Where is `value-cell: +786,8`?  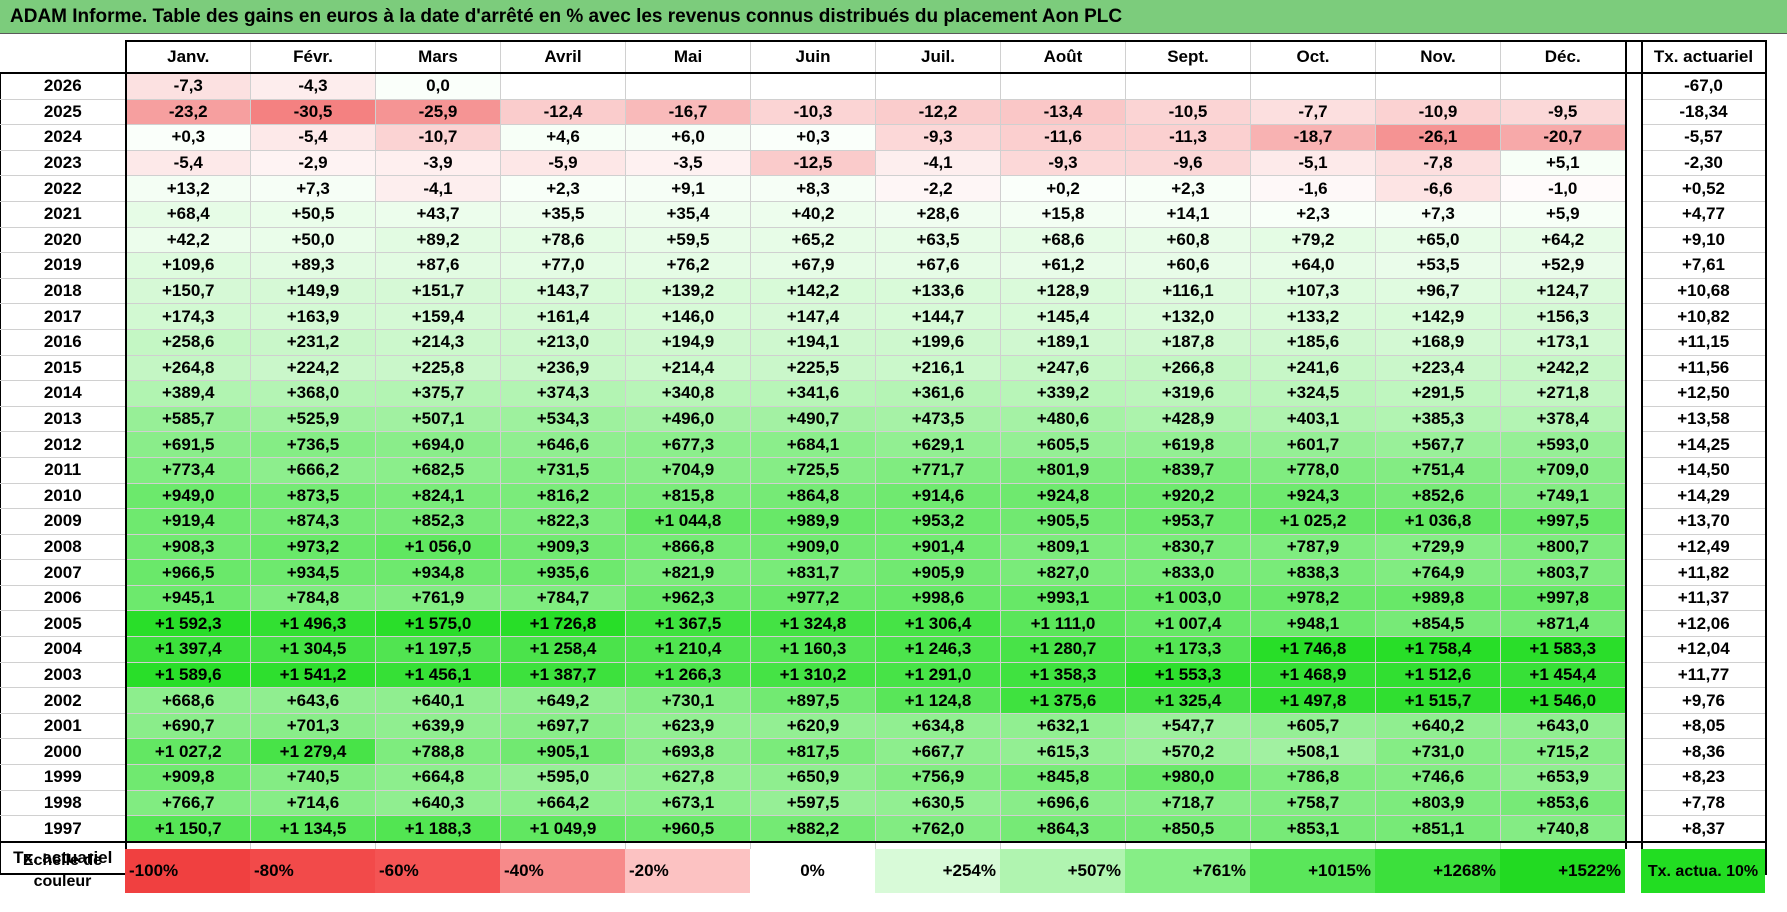 value-cell: +786,8 is located at coordinates (1313, 777).